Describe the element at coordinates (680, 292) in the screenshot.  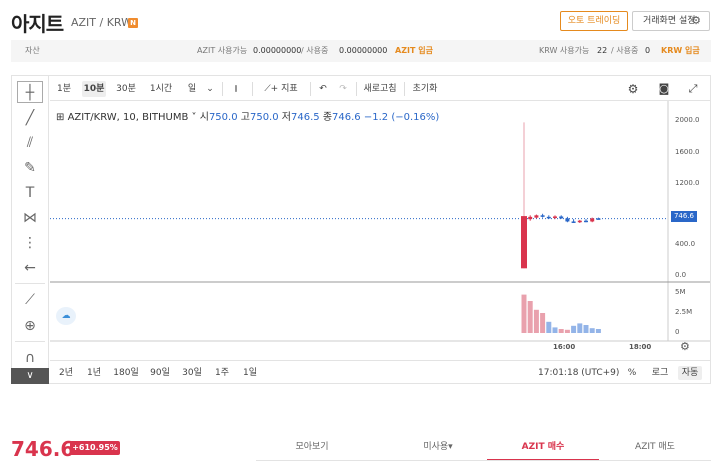
I see `volume-axis-label: 5M` at that location.